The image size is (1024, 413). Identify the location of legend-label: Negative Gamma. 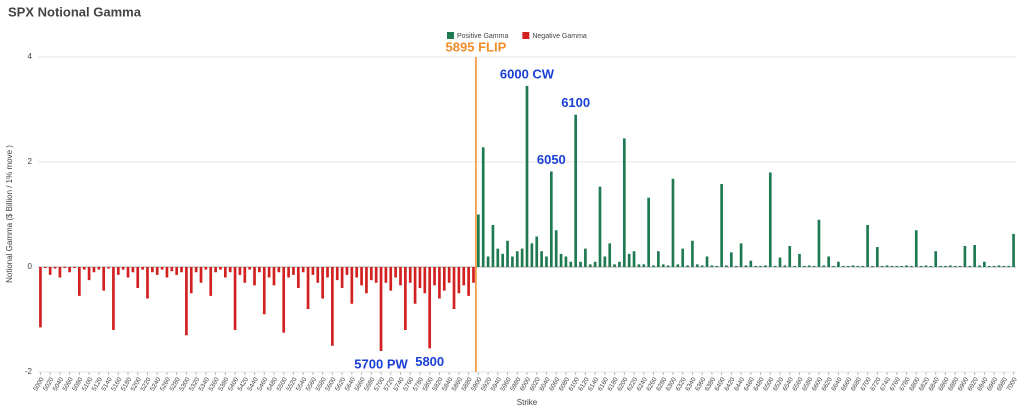
(559, 36).